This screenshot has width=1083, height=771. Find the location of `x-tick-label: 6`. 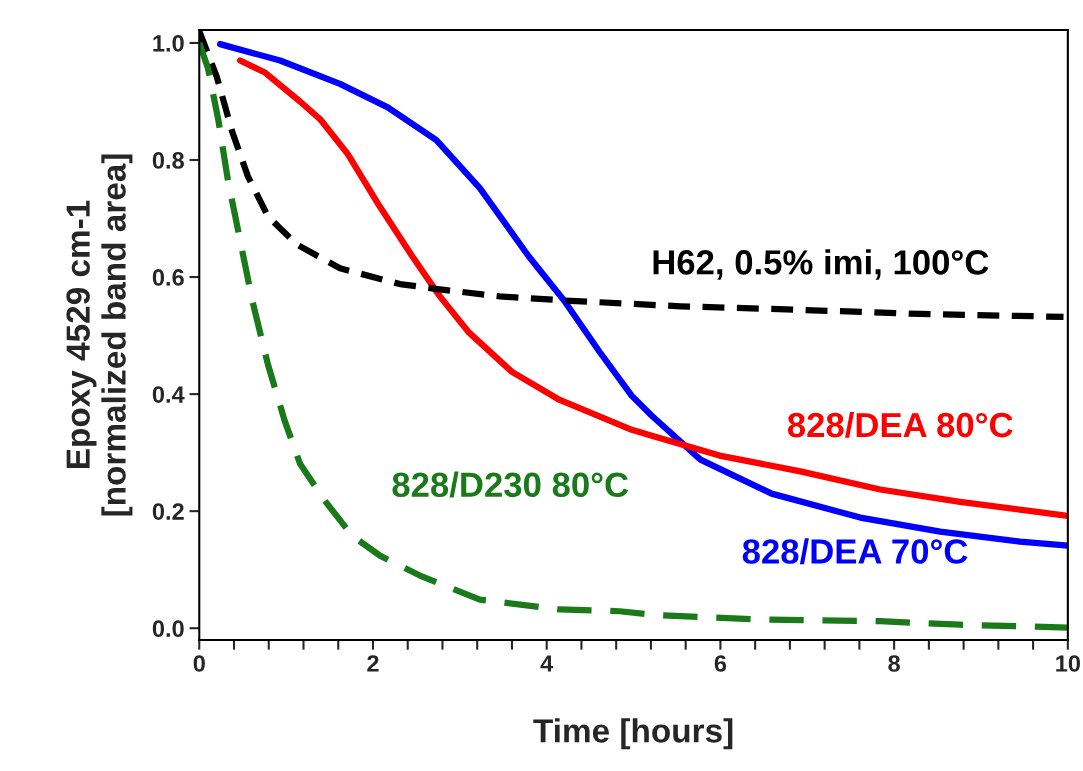

x-tick-label: 6 is located at coordinates (720, 663).